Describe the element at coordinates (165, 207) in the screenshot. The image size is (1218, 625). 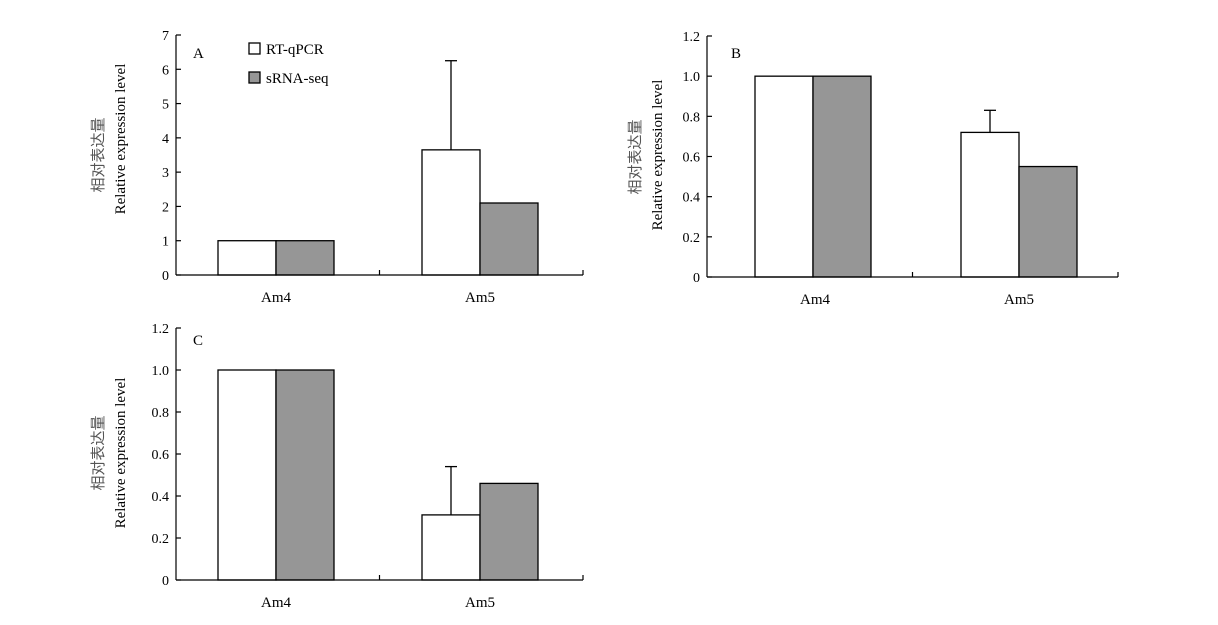
I see `y-tick-label: 2` at that location.